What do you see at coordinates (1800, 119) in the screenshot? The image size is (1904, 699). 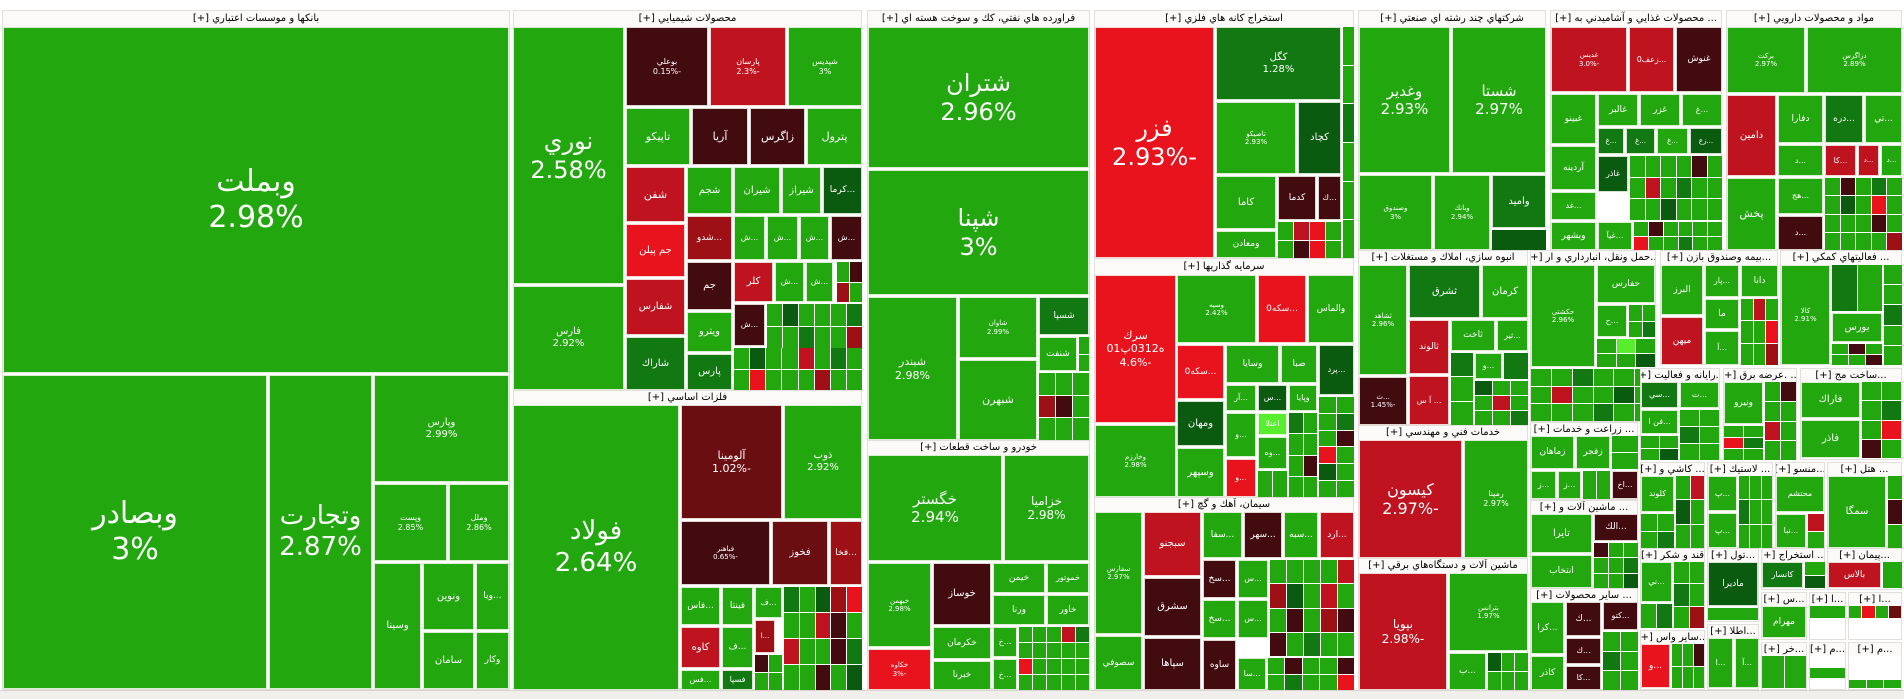 I see `tile-pharma-3: دفارا` at bounding box center [1800, 119].